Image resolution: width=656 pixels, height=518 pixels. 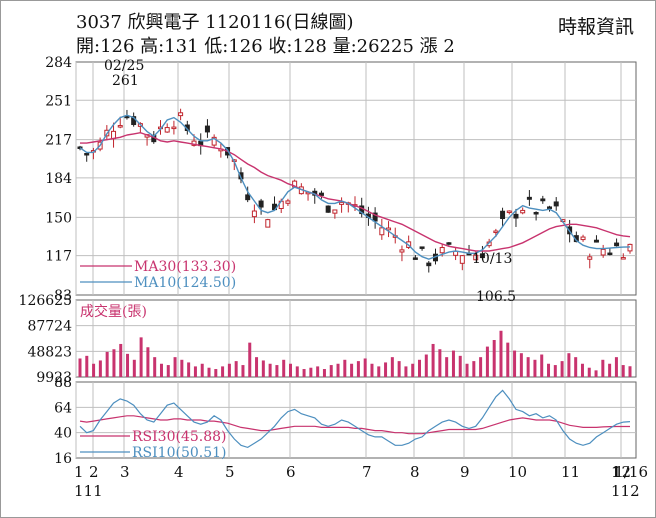 What do you see at coordinates (291, 472) in the screenshot?
I see `x-tick-label: 6` at bounding box center [291, 472].